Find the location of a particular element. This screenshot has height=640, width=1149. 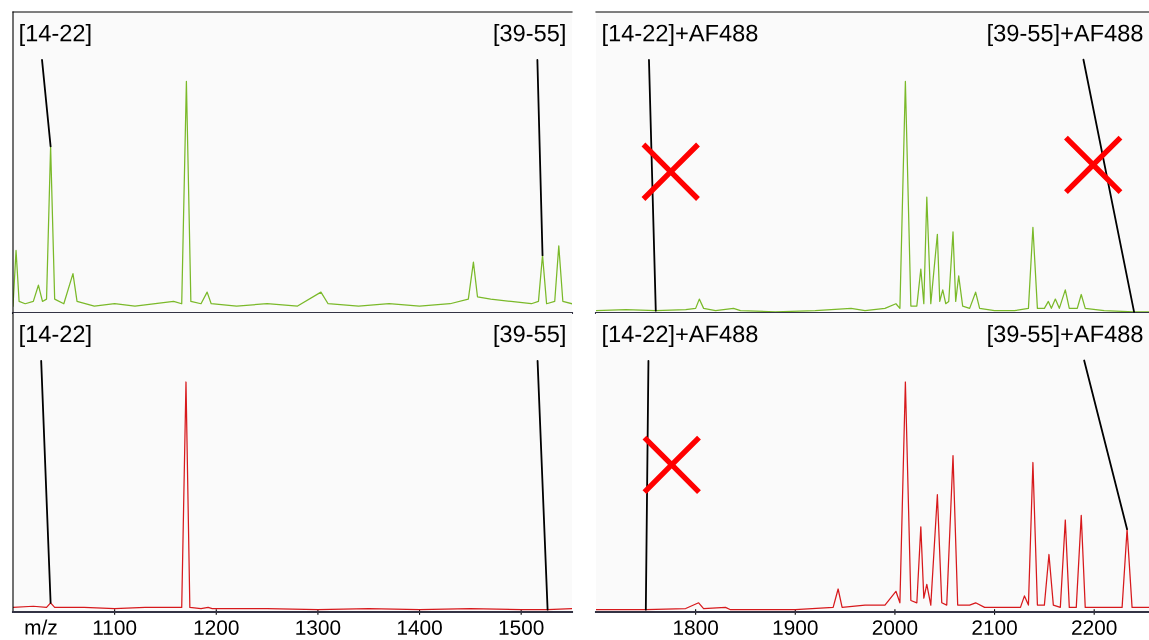

x-tick-label: 1800 is located at coordinates (696, 627).